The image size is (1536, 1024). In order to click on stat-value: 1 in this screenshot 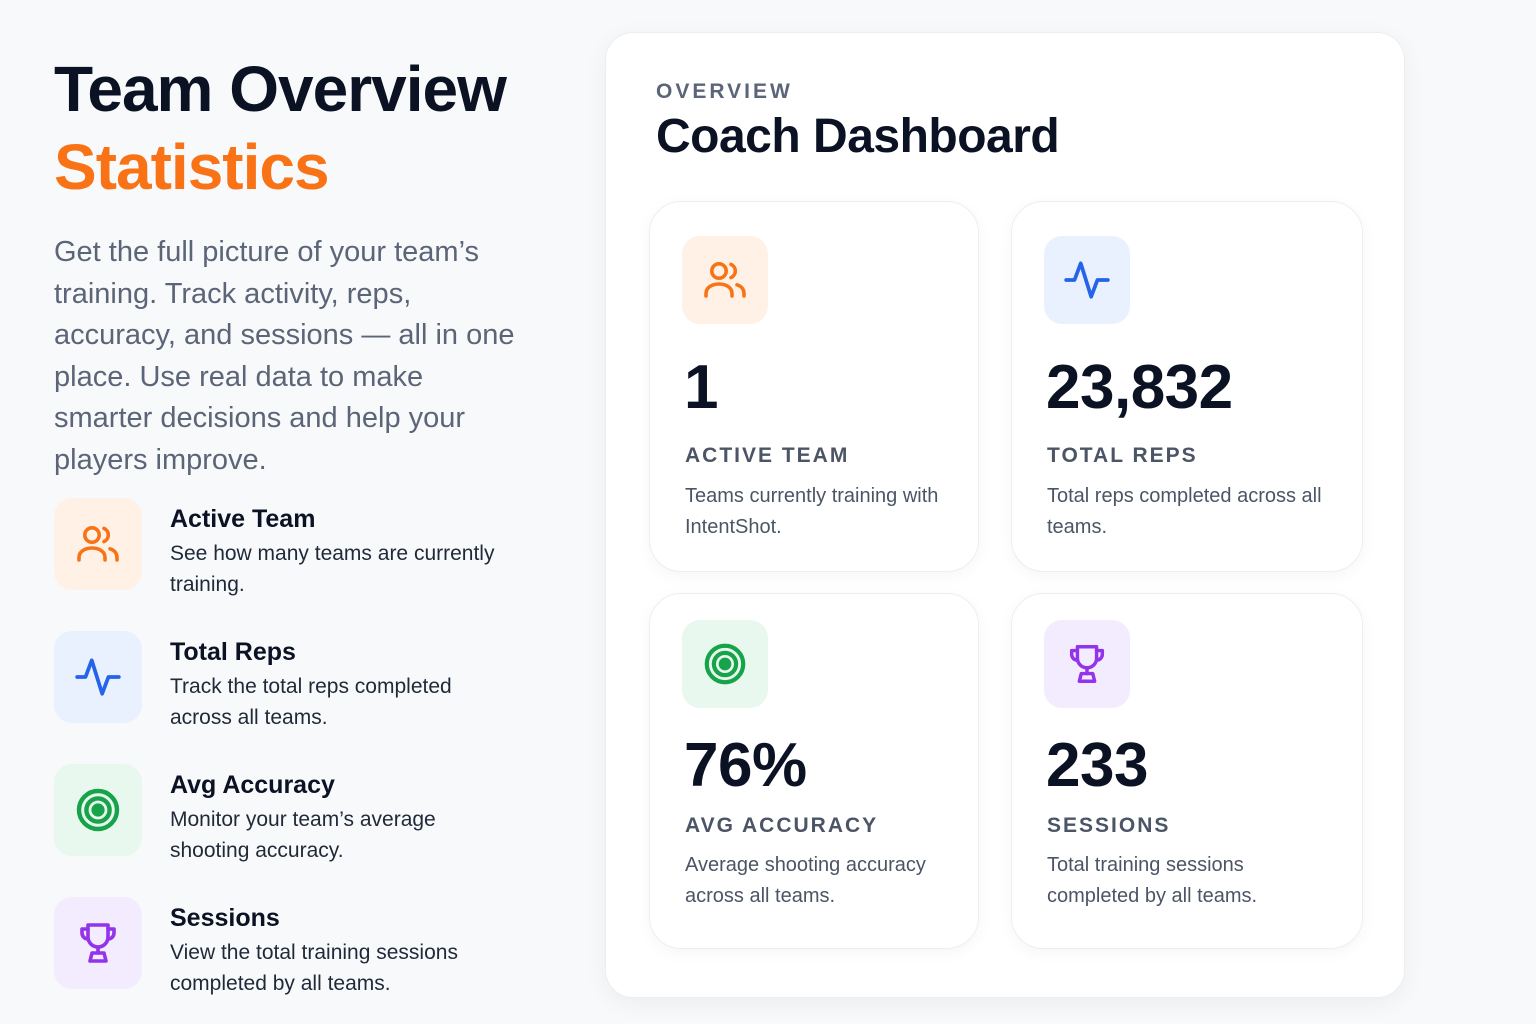, I will do `click(701, 387)`.